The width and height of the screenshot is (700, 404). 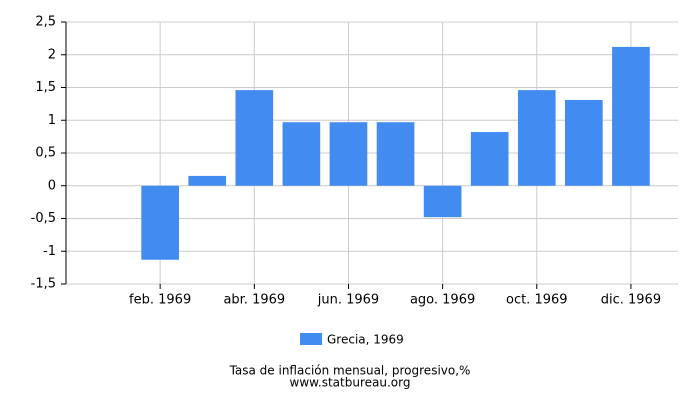 What do you see at coordinates (43, 218) in the screenshot?
I see `y-tick-label: -0,5` at bounding box center [43, 218].